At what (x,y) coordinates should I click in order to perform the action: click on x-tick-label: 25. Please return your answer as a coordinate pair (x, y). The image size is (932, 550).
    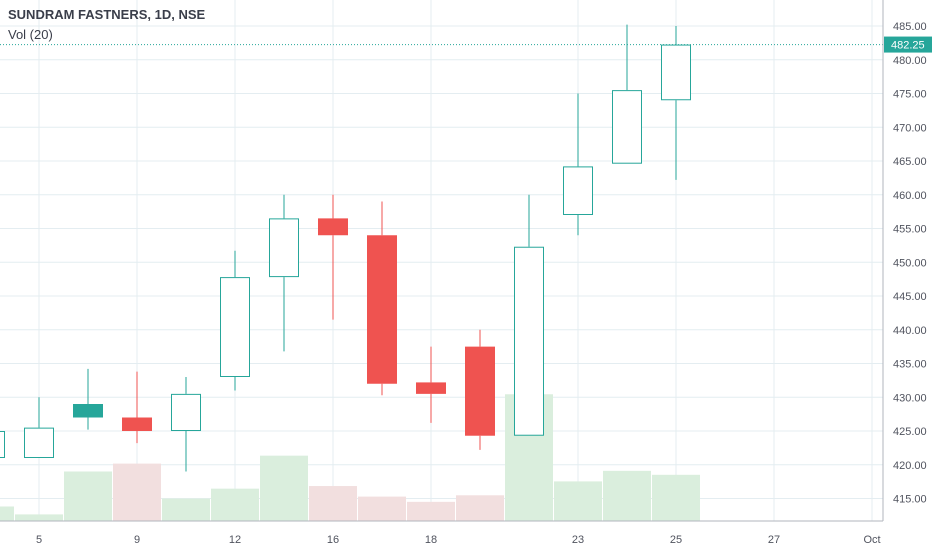
    Looking at the image, I should click on (676, 540).